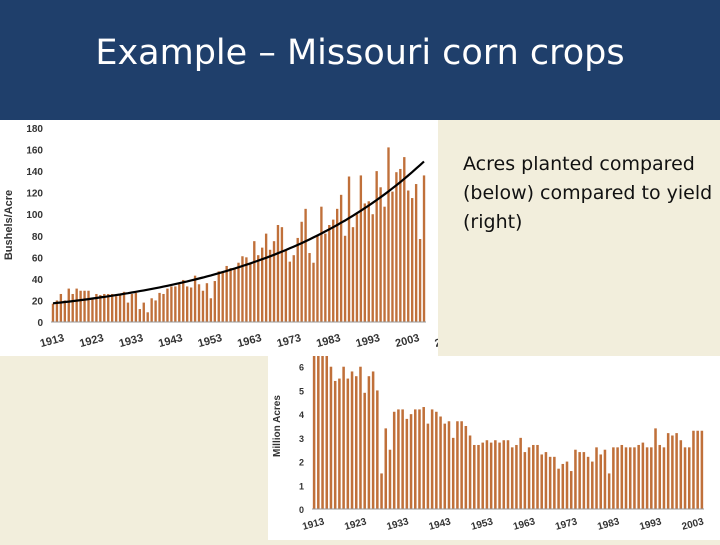  What do you see at coordinates (313, 524) in the screenshot?
I see `x-tick-label: 1913` at bounding box center [313, 524].